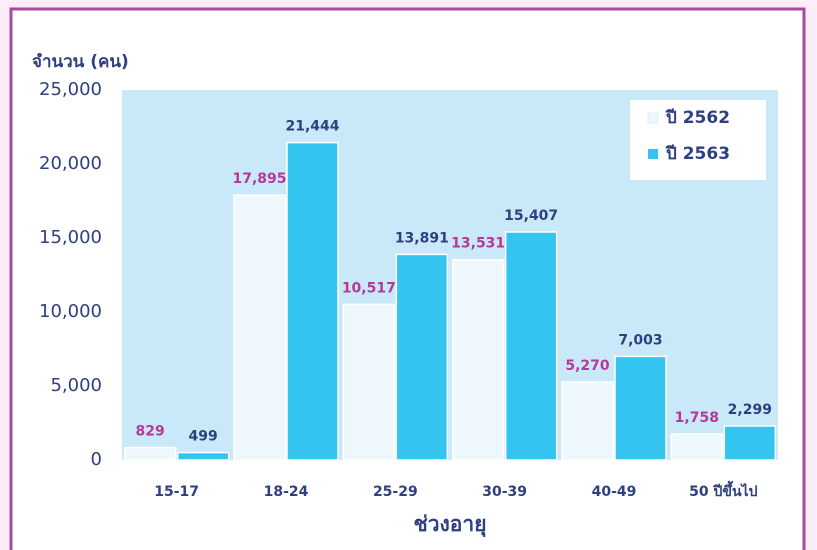 This screenshot has height=550, width=817. What do you see at coordinates (286, 492) in the screenshot?
I see `x-tick-label: 18-24` at bounding box center [286, 492].